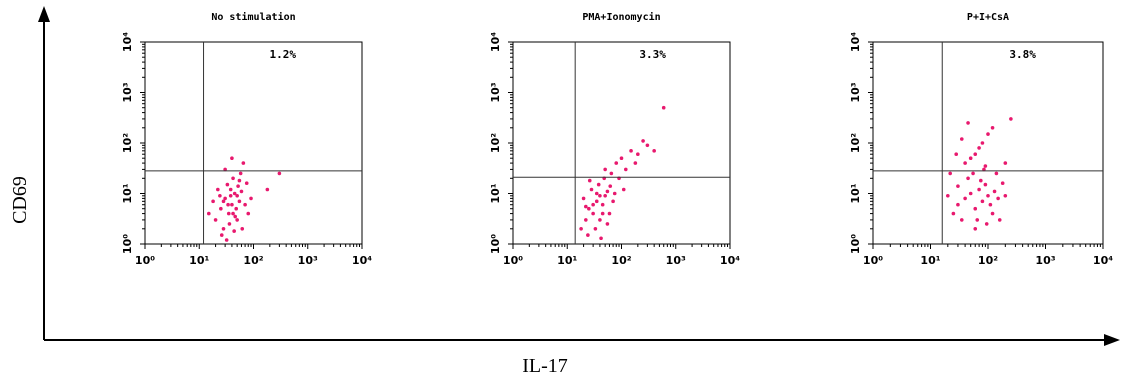 Image resolution: width=1122 pixels, height=384 pixels. I want to click on x-tick-label: 10¹, so click(199, 260).